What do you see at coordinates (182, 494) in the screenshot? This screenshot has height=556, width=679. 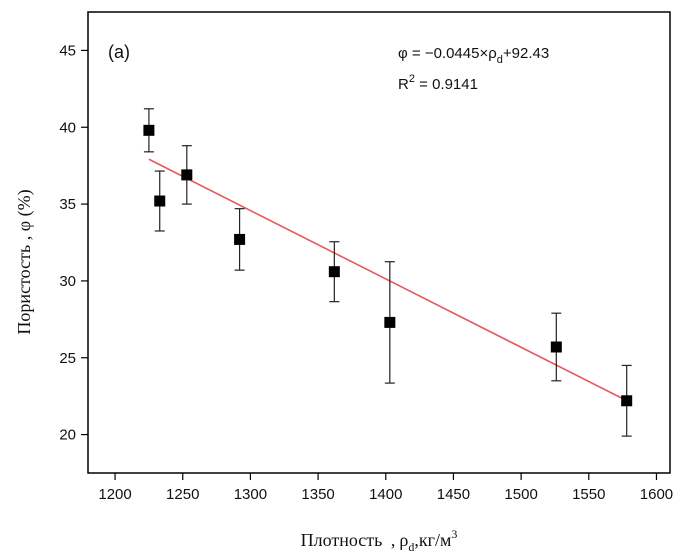 I see `x-tick-label: 1250` at bounding box center [182, 494].